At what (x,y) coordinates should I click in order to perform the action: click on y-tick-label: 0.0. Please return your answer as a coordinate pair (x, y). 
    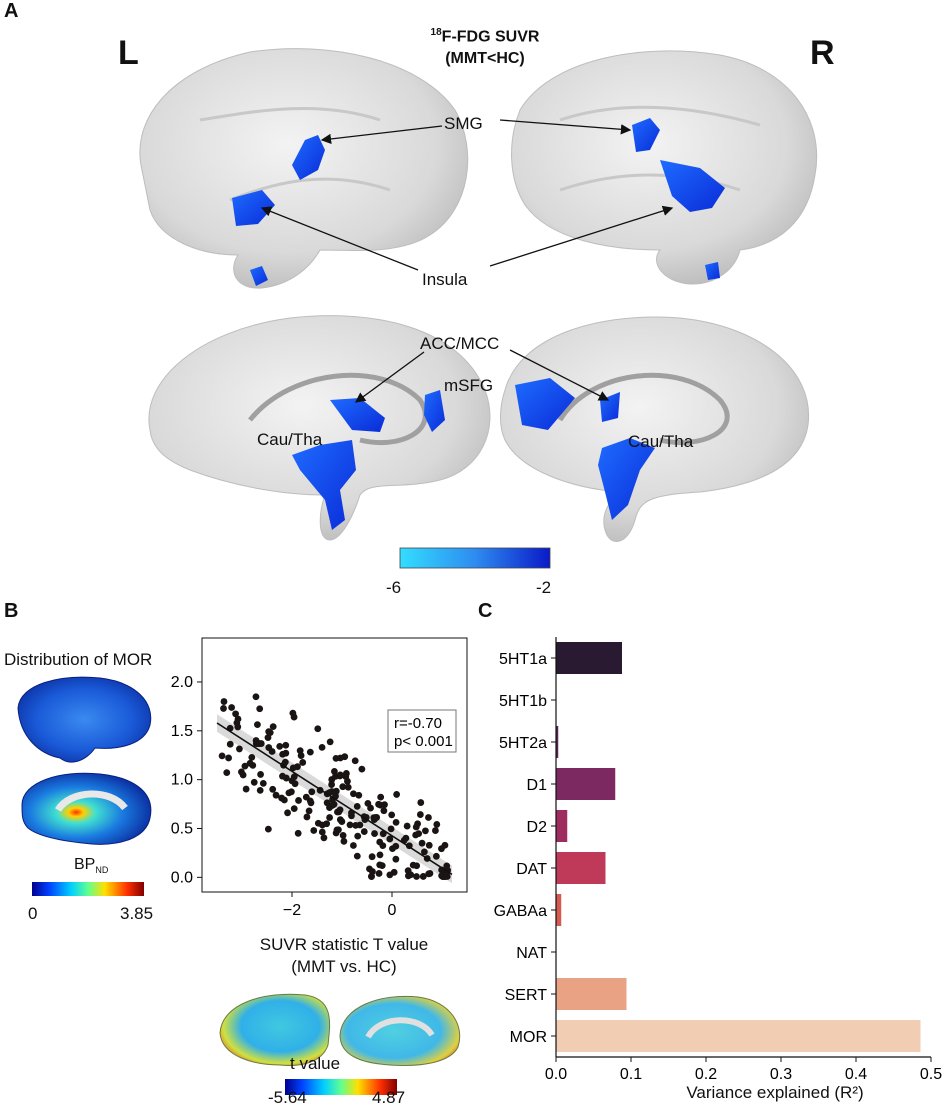
    Looking at the image, I should click on (182, 877).